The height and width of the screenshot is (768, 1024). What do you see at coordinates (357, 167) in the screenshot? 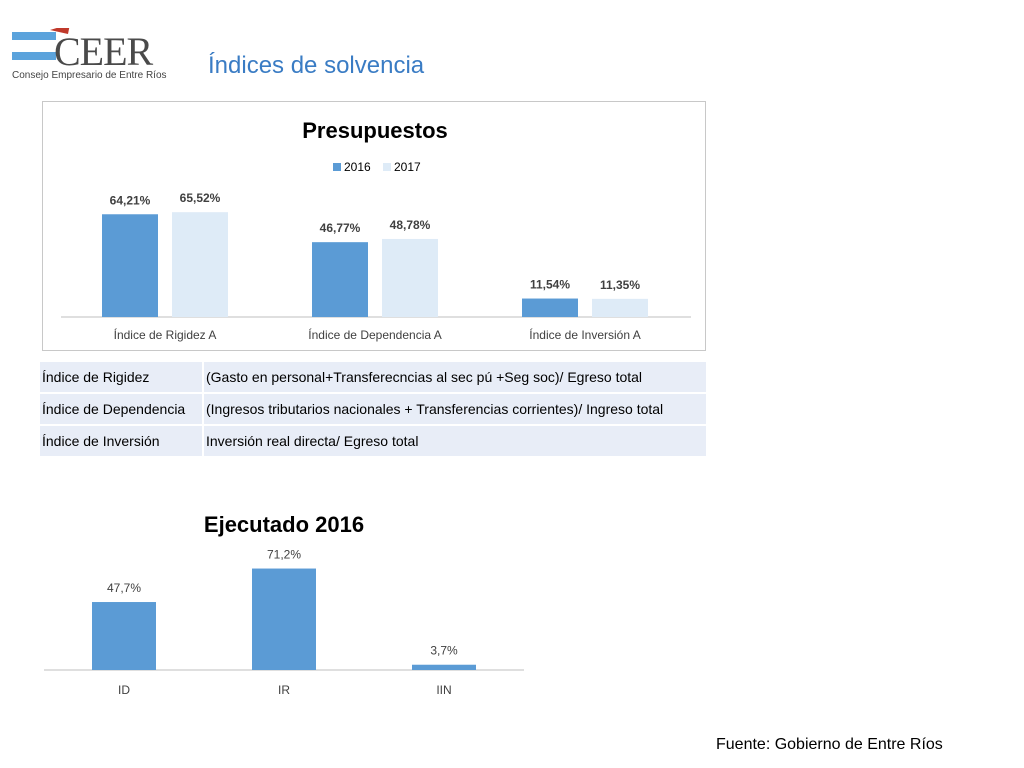
I see `legend-label: 2016` at bounding box center [357, 167].